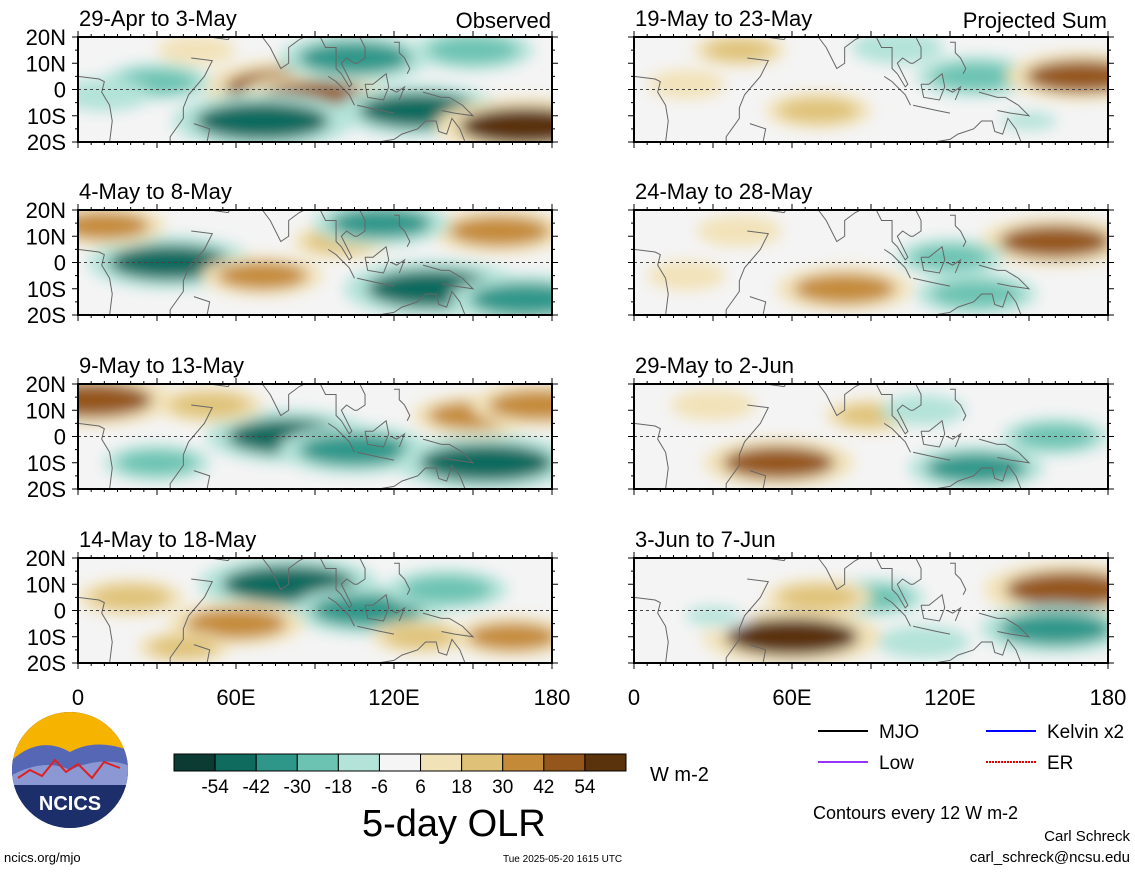 The image size is (1135, 872). I want to click on y-tick-label: 20S, so click(46, 663).